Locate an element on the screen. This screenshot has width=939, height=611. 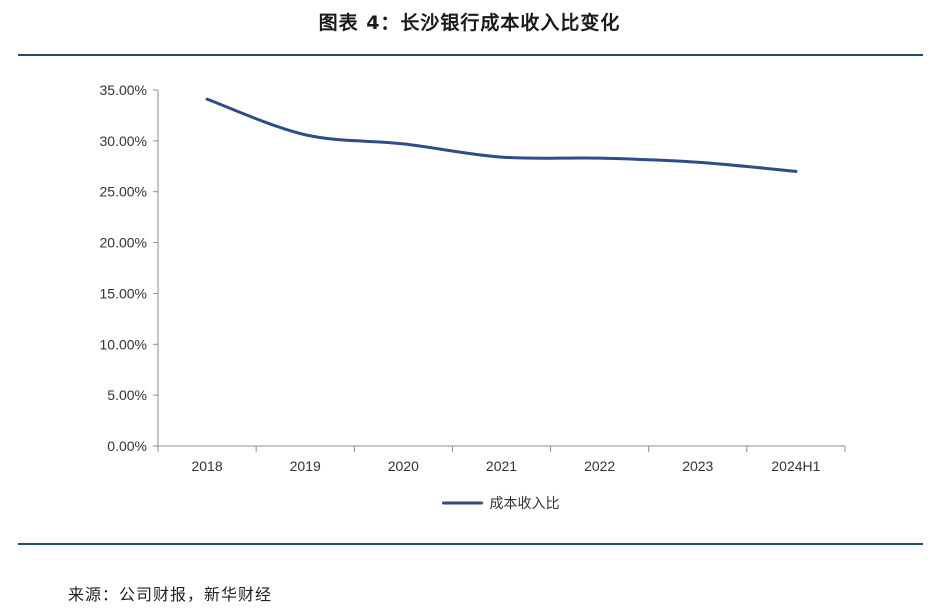
x-tick-label: 2018 is located at coordinates (206, 466).